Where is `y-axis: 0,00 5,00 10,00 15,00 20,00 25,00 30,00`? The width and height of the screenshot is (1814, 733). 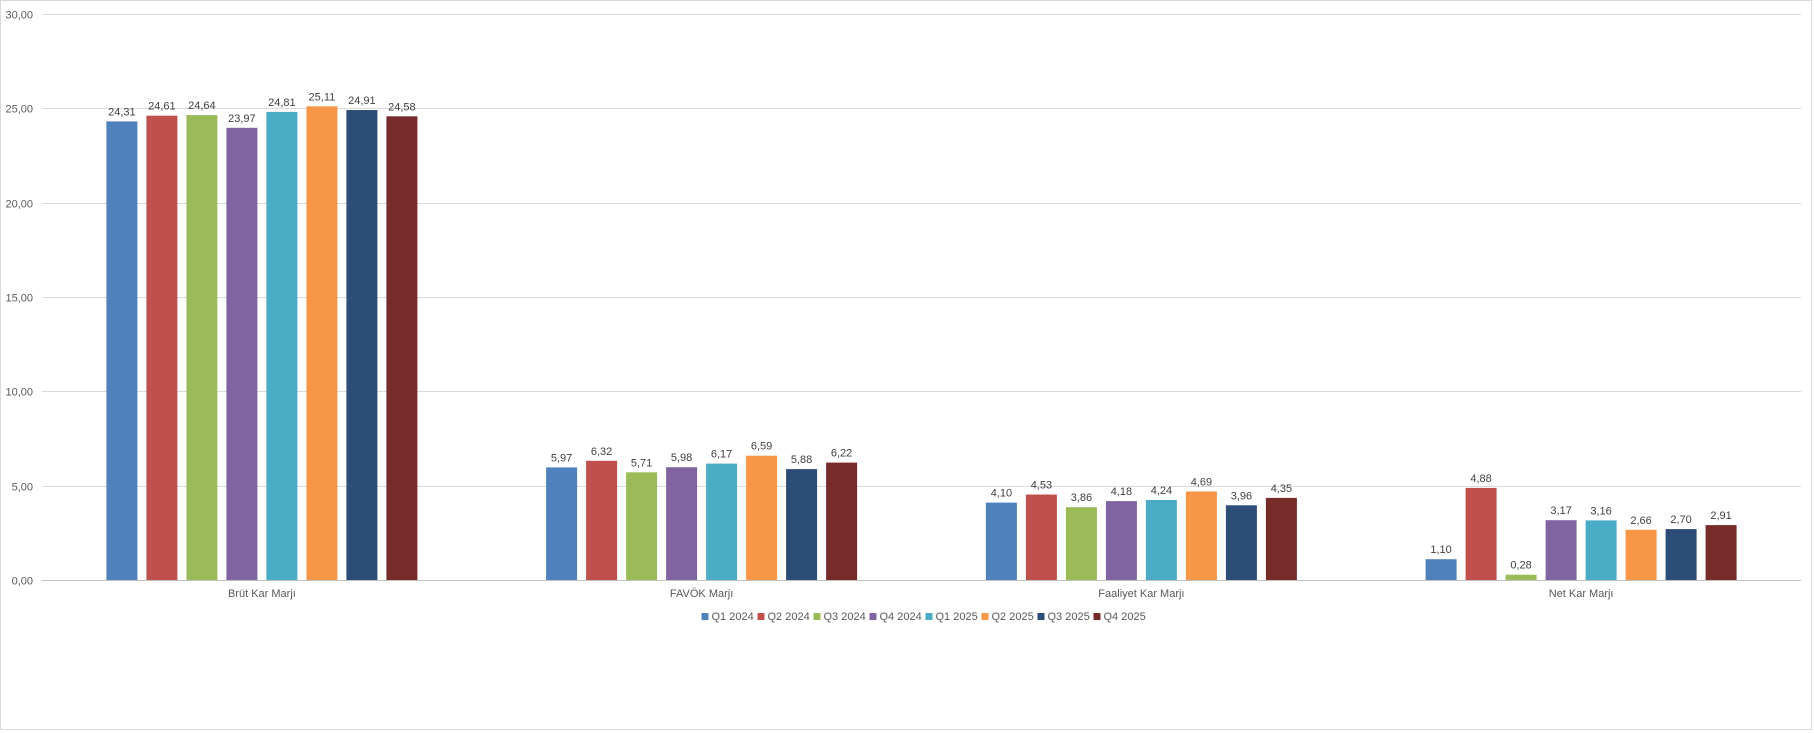
y-axis: 0,00 5,00 10,00 15,00 20,00 25,00 30,00 is located at coordinates (19, 299).